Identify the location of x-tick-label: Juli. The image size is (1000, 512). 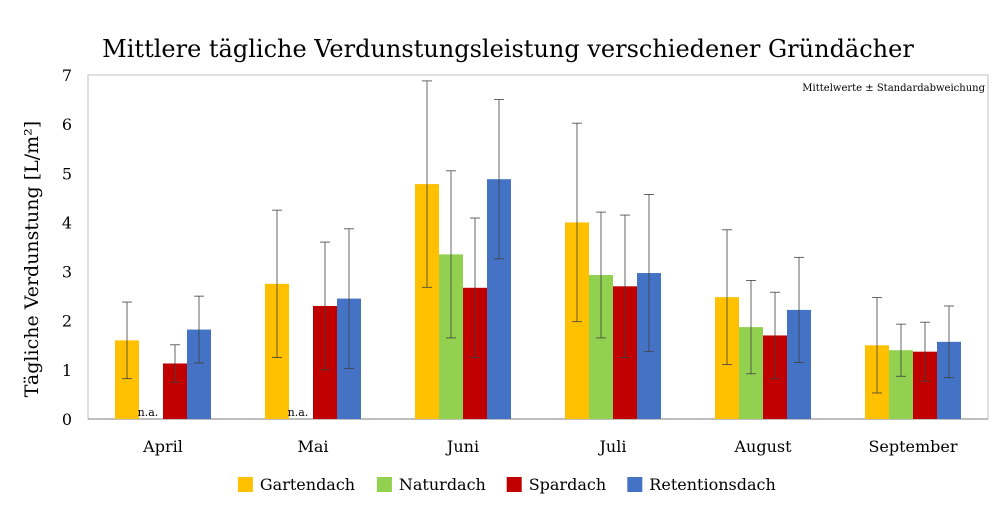
(612, 446).